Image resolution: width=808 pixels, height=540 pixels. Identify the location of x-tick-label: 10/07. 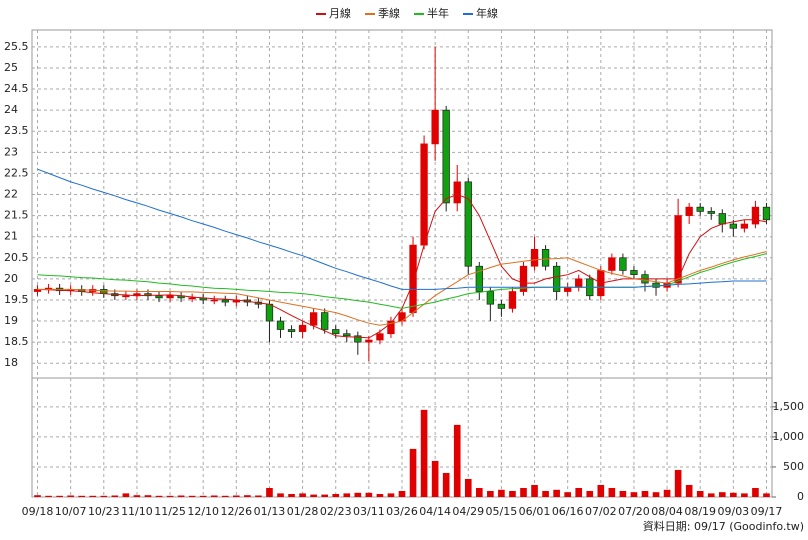
(71, 511).